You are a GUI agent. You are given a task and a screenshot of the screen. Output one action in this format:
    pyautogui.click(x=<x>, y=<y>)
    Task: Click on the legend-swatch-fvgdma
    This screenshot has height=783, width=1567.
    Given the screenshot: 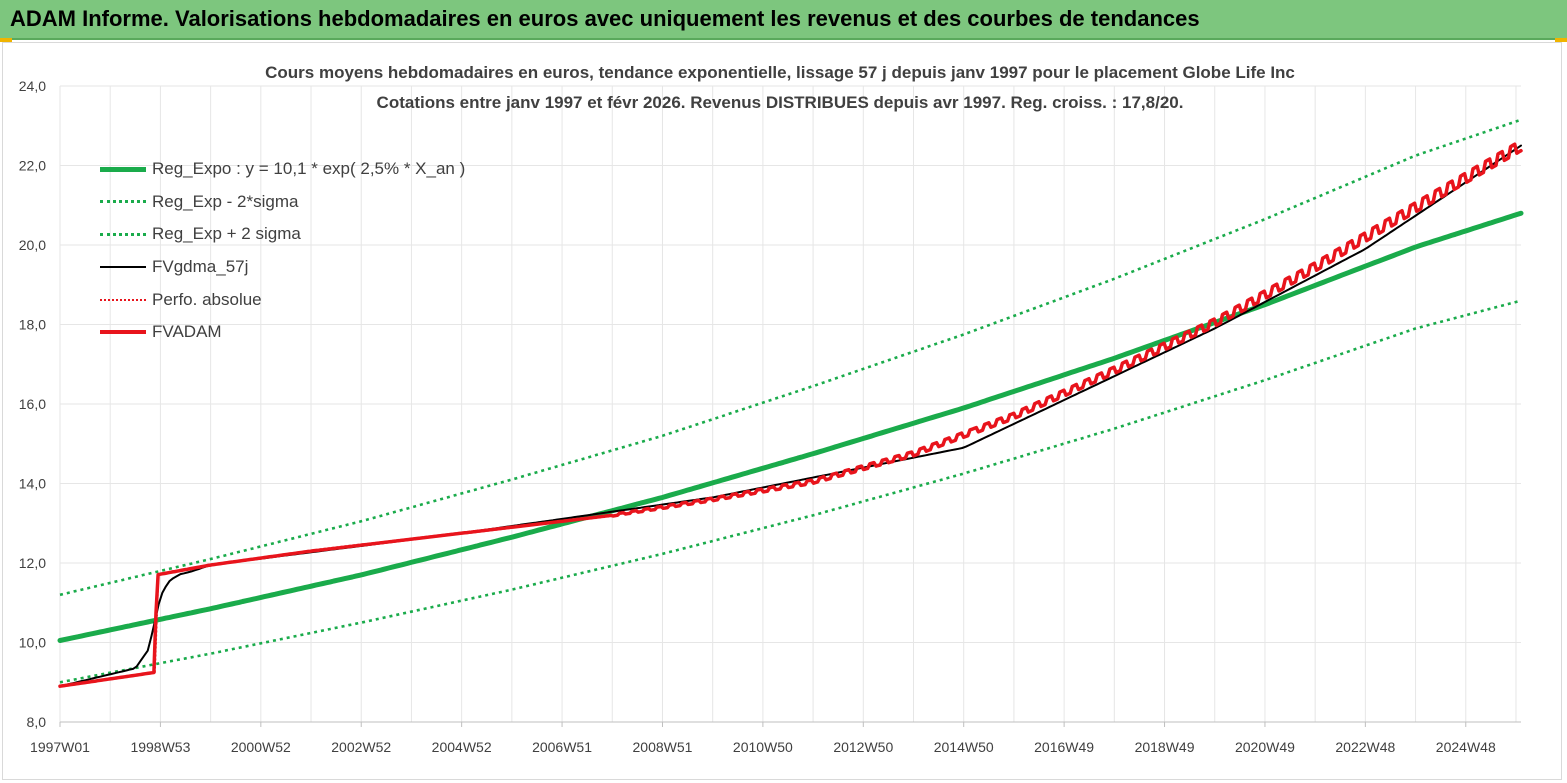 What is the action you would take?
    pyautogui.click(x=123, y=267)
    